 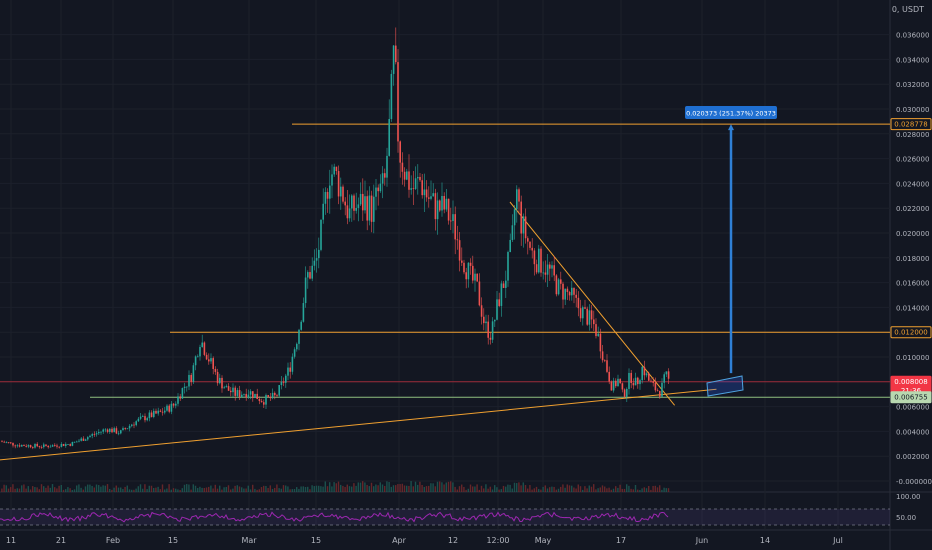 What do you see at coordinates (460, 509) in the screenshot?
I see `rsi-pane: 100.00 50.00` at bounding box center [460, 509].